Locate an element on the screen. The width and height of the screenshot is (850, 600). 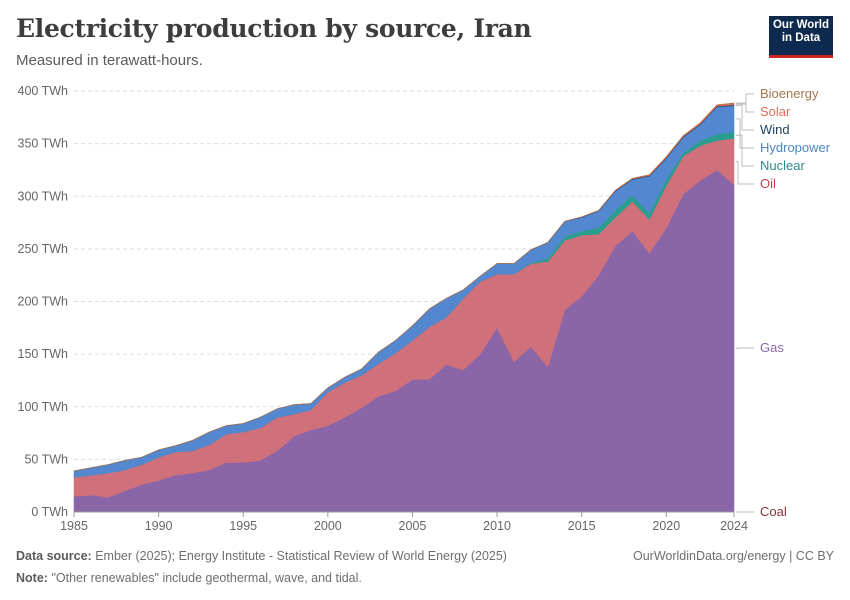
x-tick-label: 2015 is located at coordinates (582, 526).